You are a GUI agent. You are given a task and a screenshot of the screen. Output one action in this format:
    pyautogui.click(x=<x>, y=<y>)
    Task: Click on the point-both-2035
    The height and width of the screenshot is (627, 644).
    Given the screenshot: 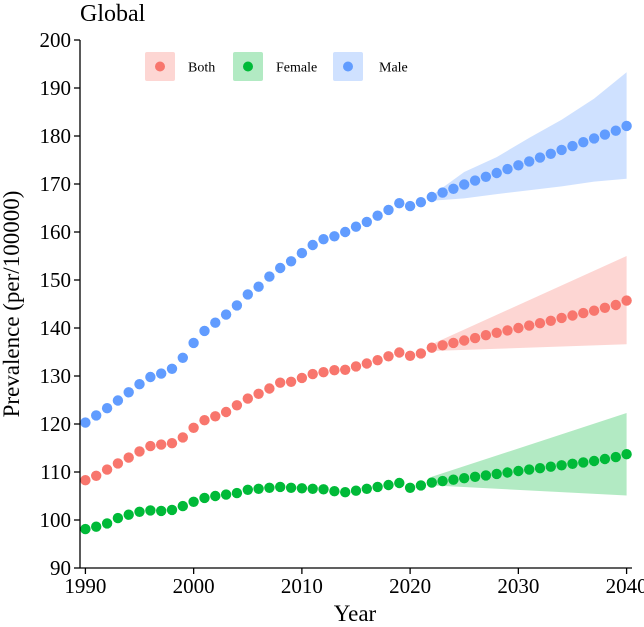 What is the action you would take?
    pyautogui.click(x=572, y=315)
    